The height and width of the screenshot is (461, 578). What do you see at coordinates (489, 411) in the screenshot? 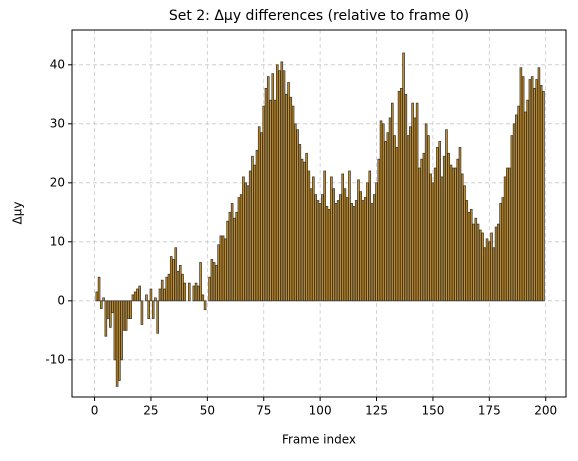
I see `x-tick-label: 175` at bounding box center [489, 411].